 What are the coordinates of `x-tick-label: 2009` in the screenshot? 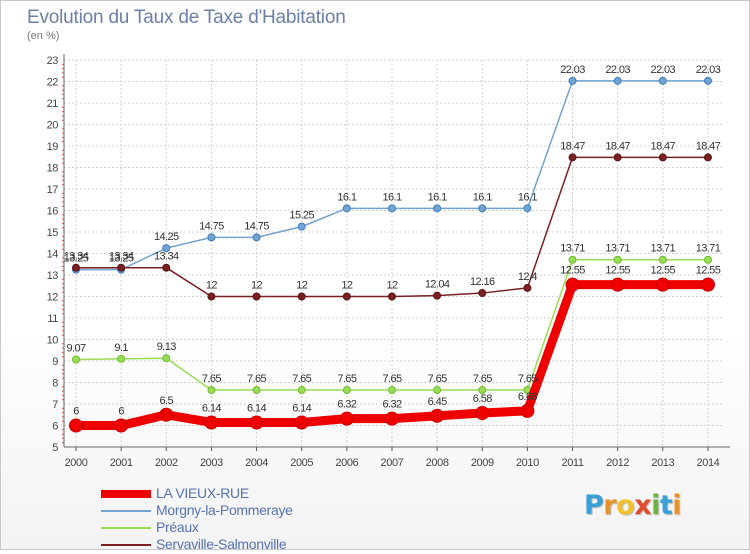 It's located at (482, 463).